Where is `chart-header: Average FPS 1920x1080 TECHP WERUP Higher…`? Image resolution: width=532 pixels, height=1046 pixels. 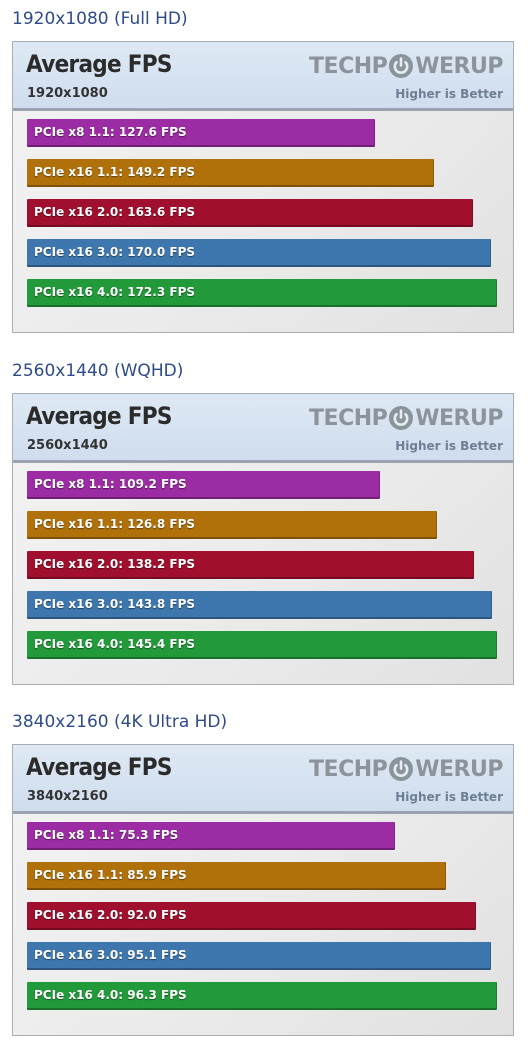 chart-header: Average FPS 1920x1080 TECHP WERUP Higher… is located at coordinates (263, 76).